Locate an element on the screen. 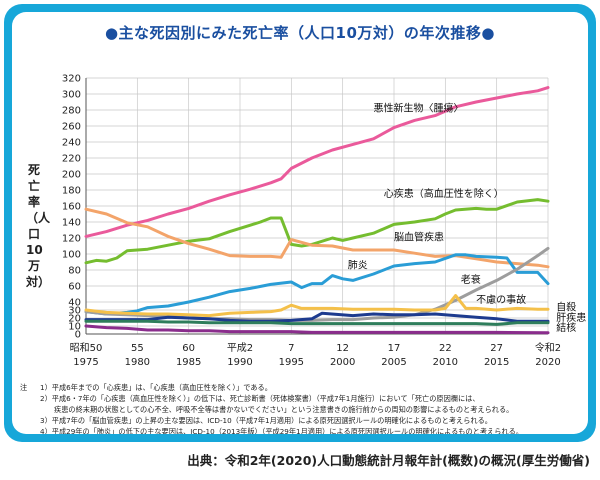 The width and height of the screenshot is (600, 480). series-label-5: 老衰 is located at coordinates (471, 279).